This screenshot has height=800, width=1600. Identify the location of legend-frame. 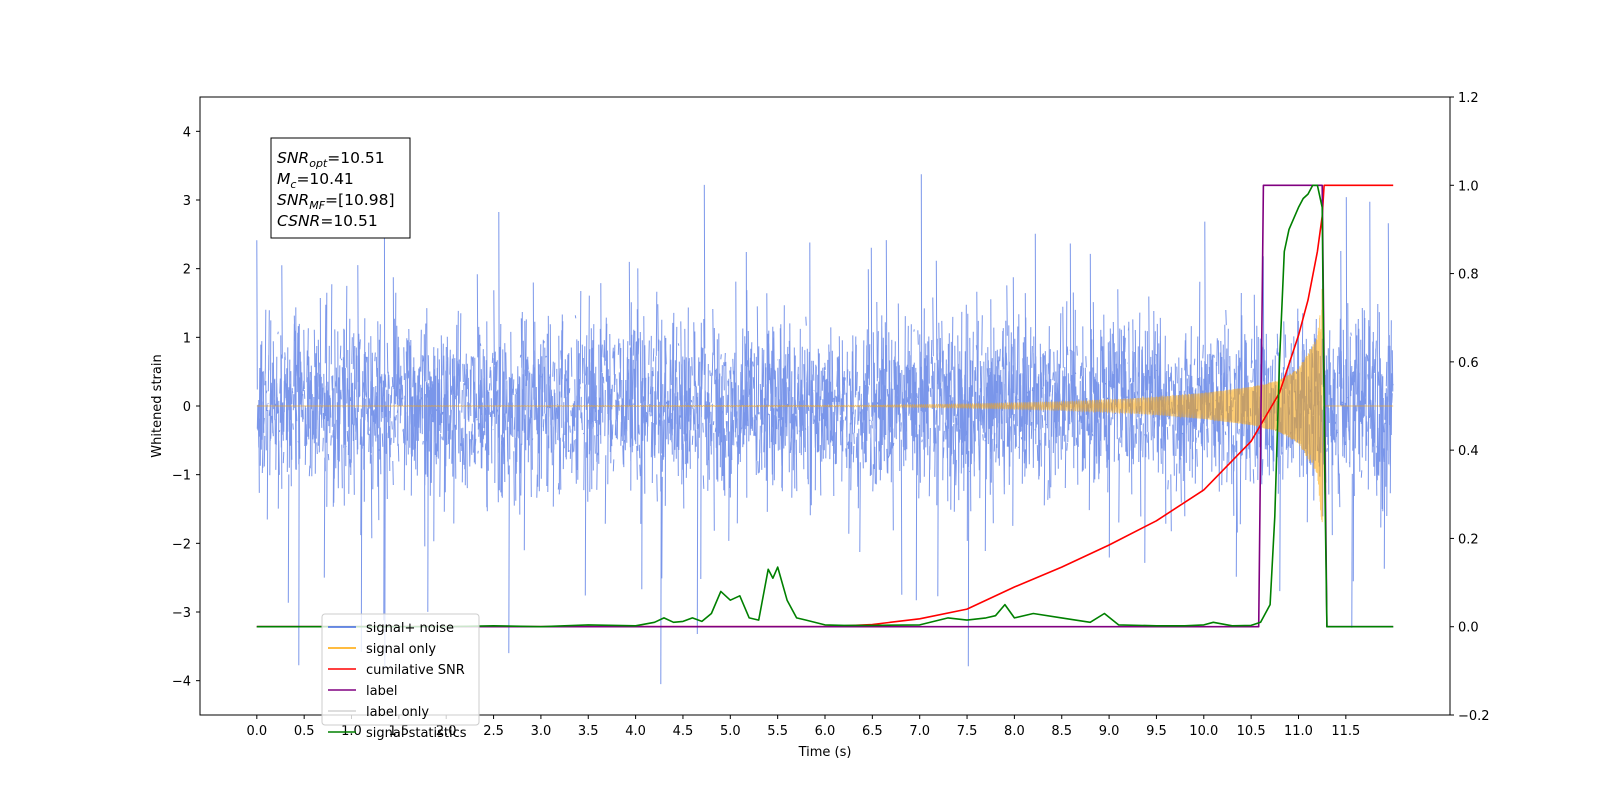
(400, 669).